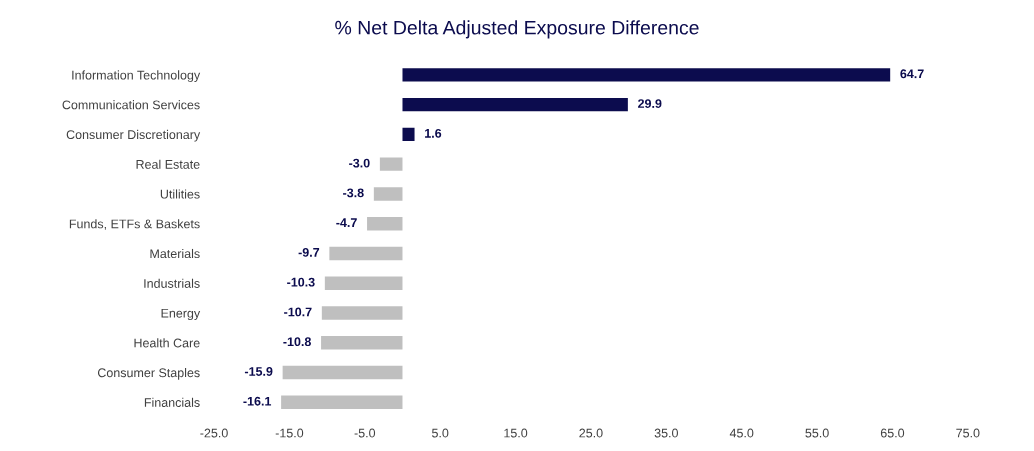  Describe the element at coordinates (214, 433) in the screenshot. I see `x-tick-label: -25.0` at that location.